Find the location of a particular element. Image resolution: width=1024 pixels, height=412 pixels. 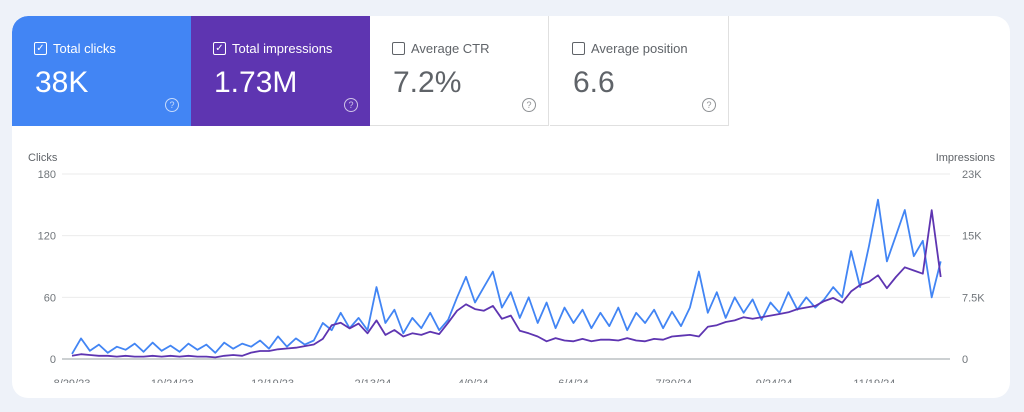

y-tick-label-left: 0 is located at coordinates (53, 360).